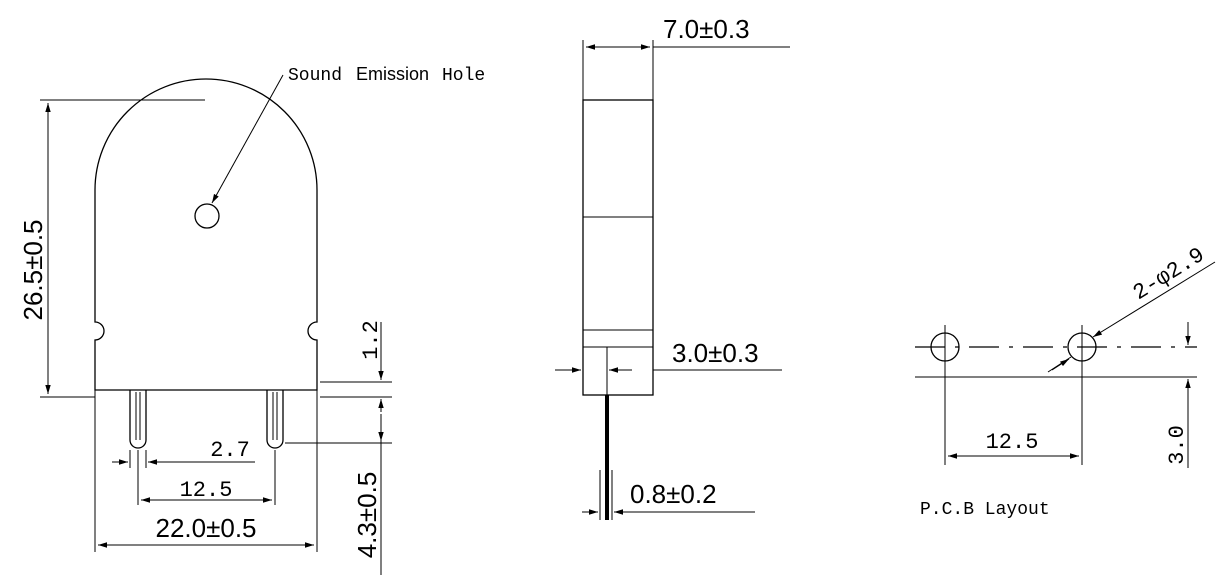  What do you see at coordinates (230, 450) in the screenshot?
I see `pin-offset-label: 2.7` at bounding box center [230, 450].